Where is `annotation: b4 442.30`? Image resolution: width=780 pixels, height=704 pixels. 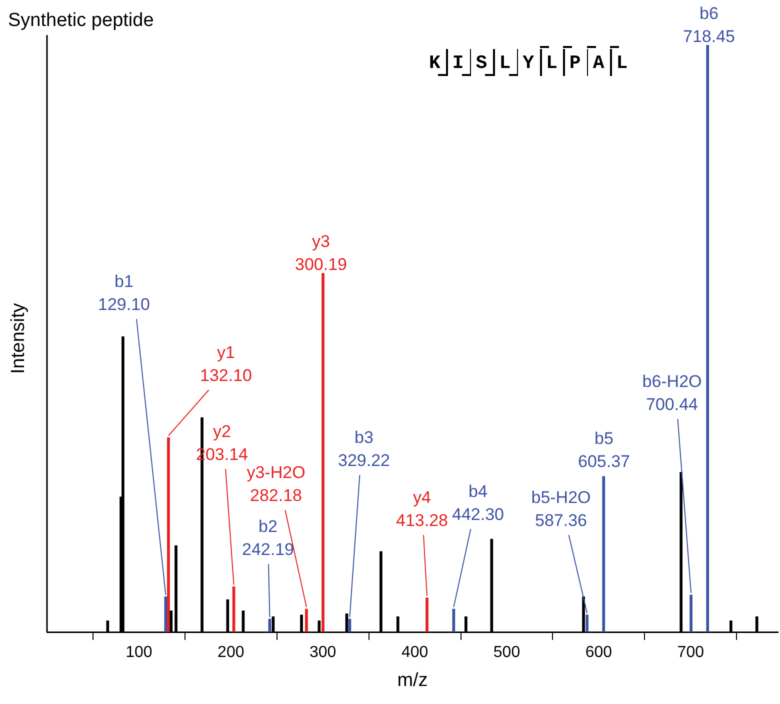
annotation: b4 442.30 is located at coordinates (478, 503).